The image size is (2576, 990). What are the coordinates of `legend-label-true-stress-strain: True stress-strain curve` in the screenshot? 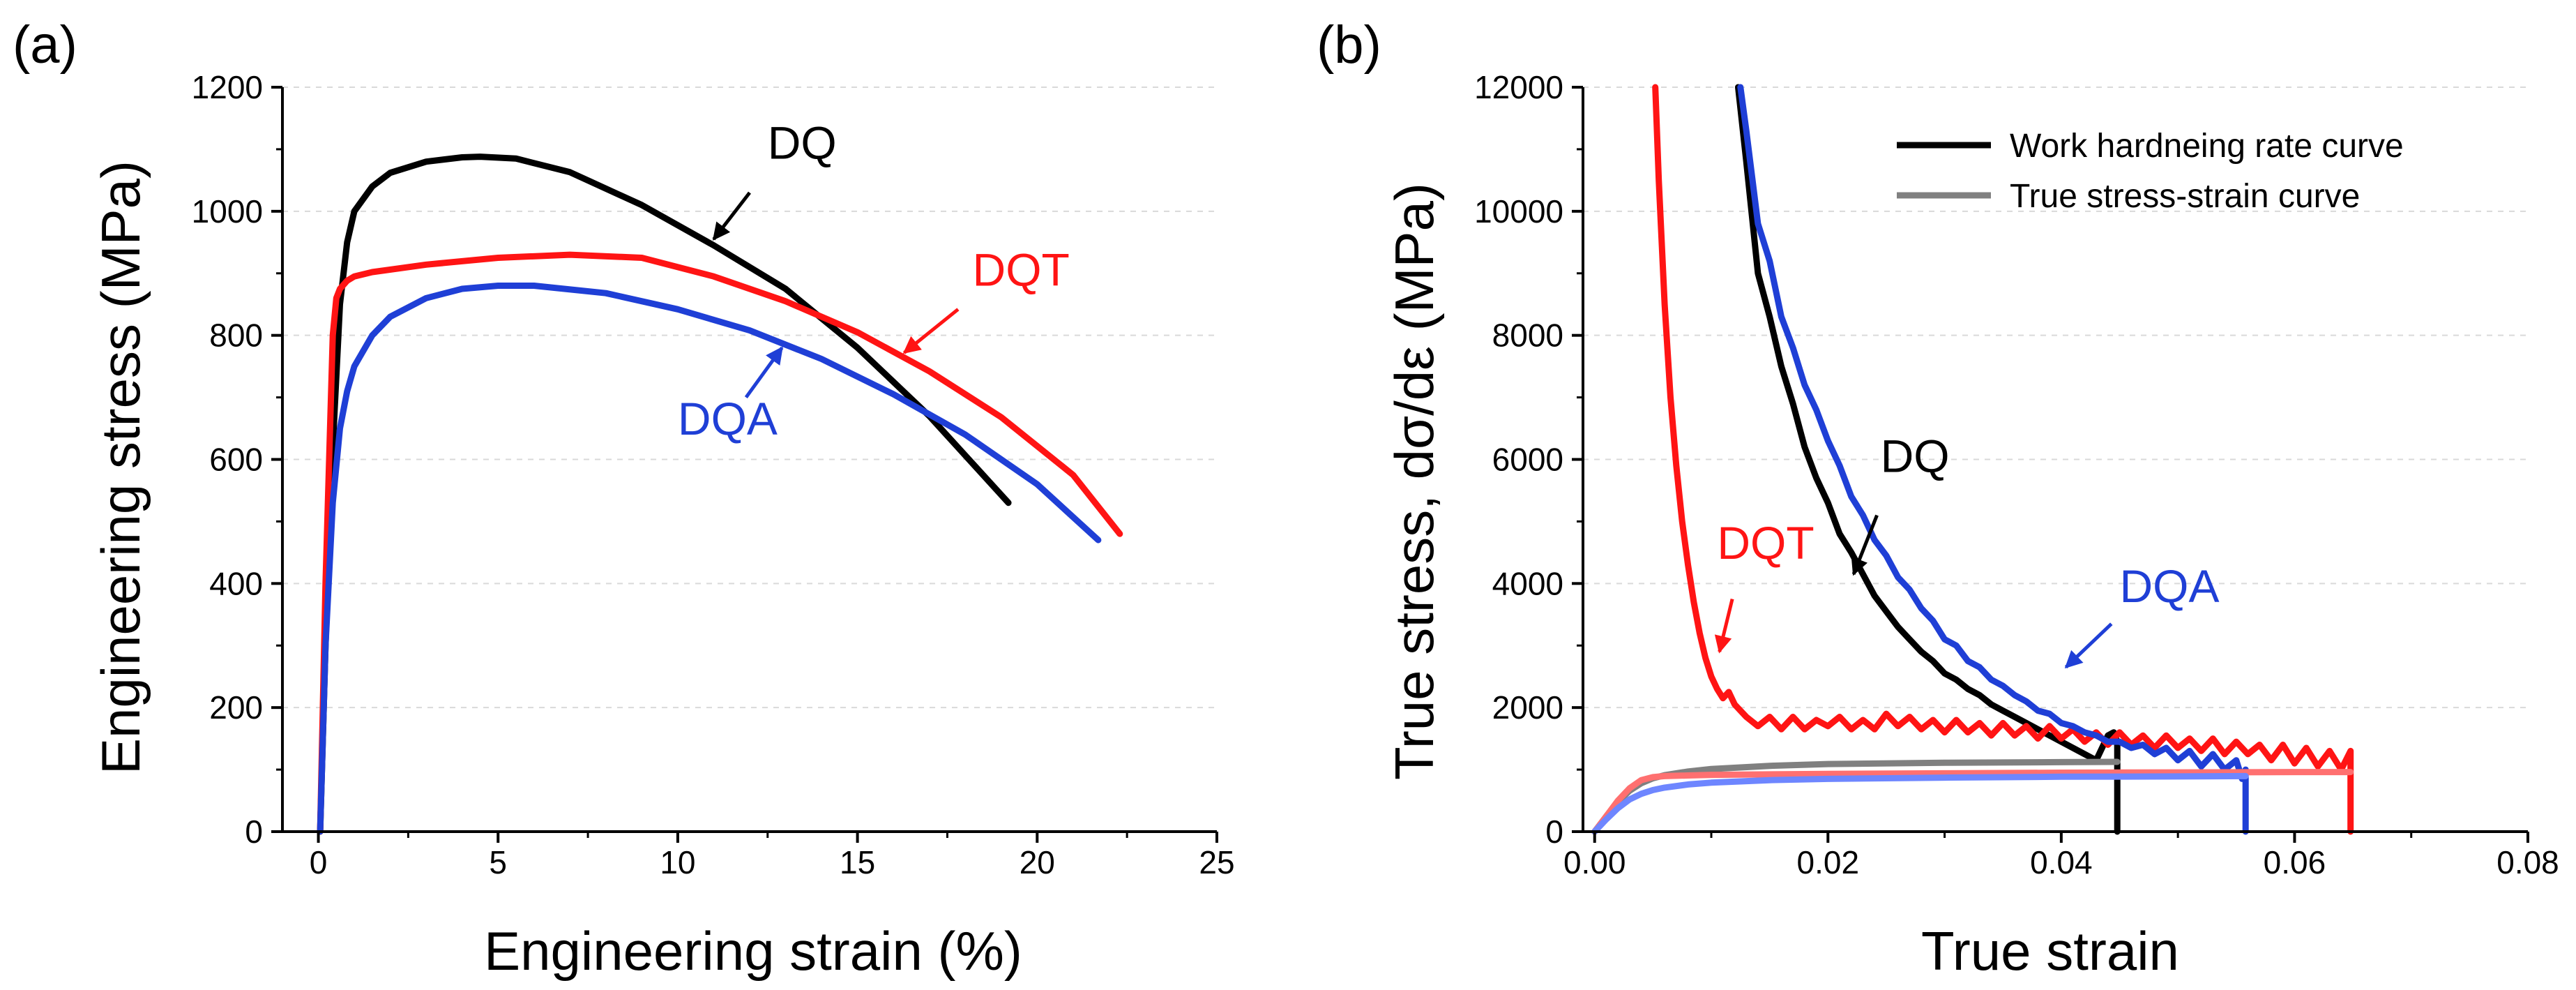 It's located at (2185, 196).